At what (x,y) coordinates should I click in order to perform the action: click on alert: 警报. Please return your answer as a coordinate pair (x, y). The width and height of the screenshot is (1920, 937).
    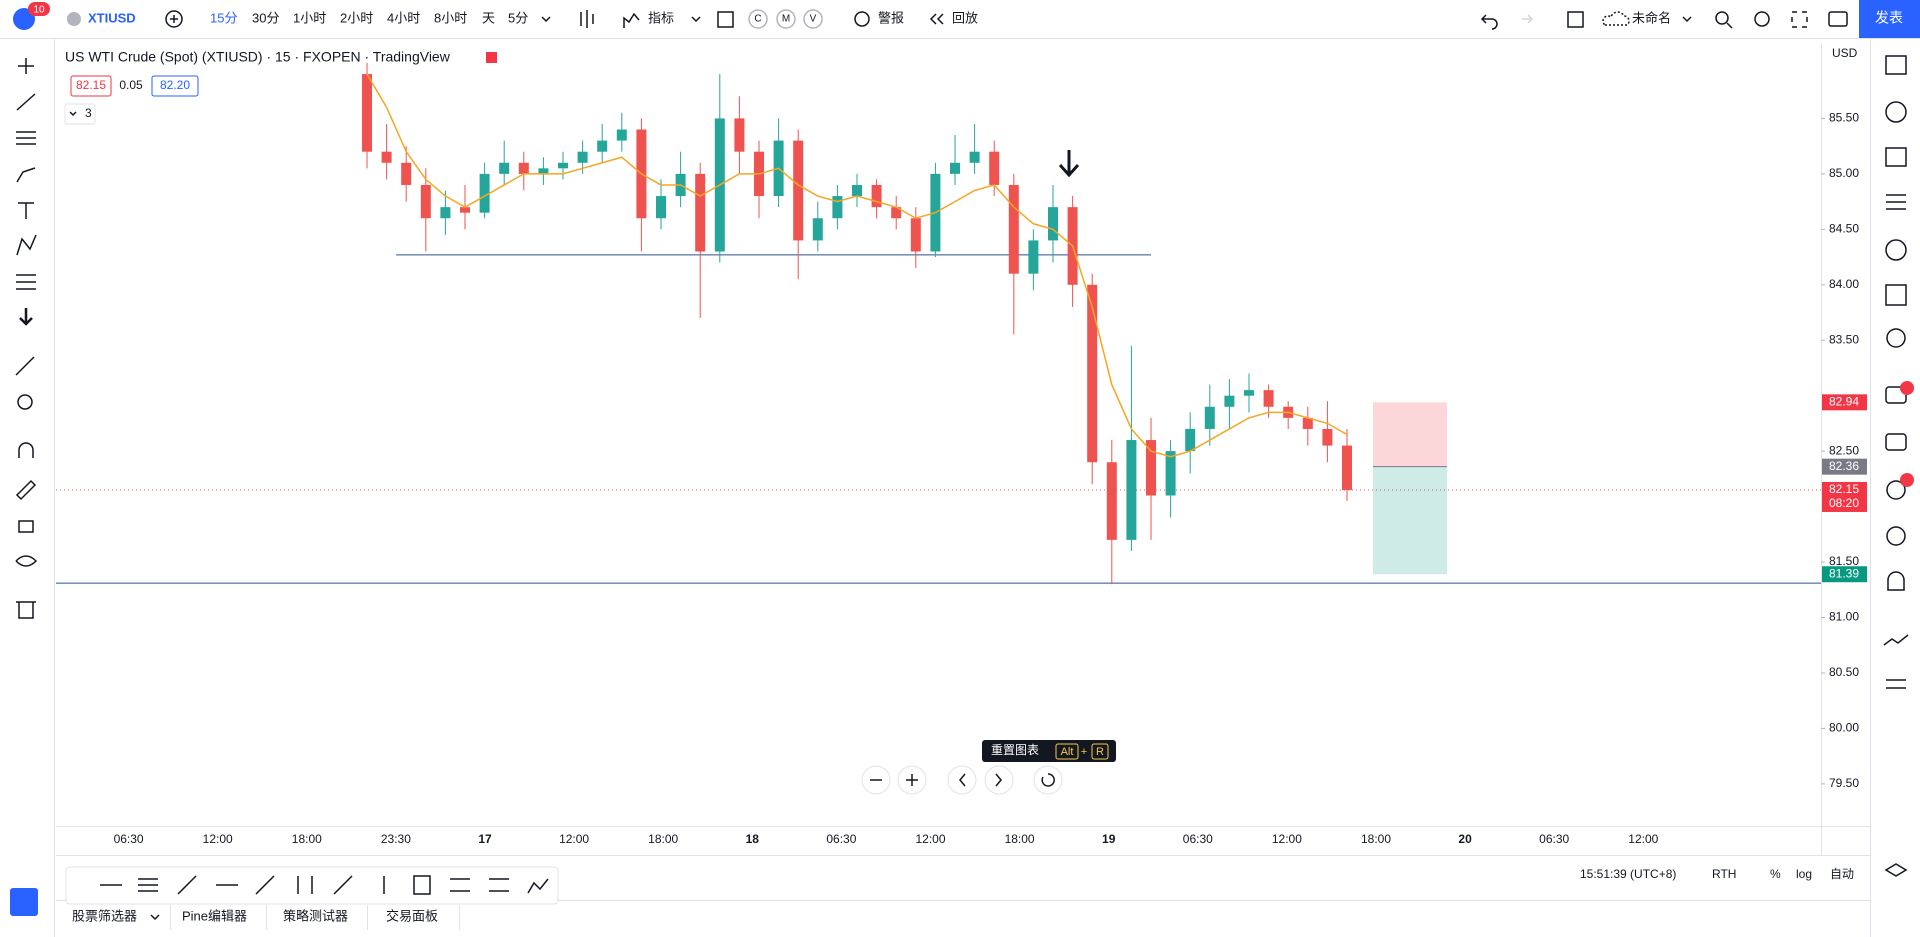
    Looking at the image, I should click on (891, 17).